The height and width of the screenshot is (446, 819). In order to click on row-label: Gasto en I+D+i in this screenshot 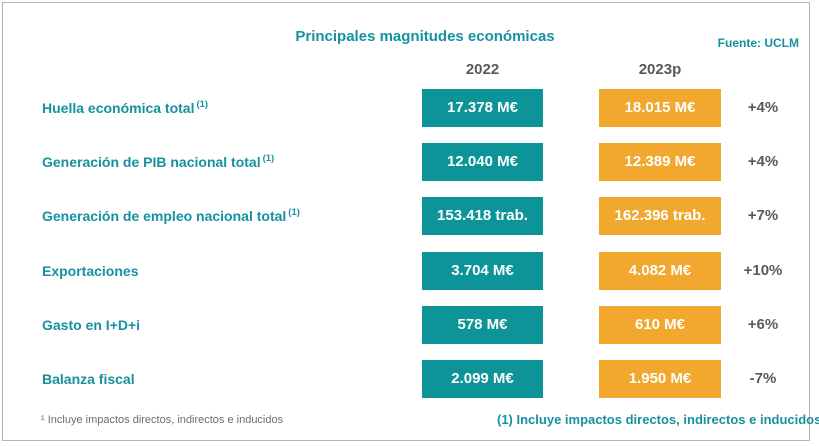, I will do `click(92, 325)`.